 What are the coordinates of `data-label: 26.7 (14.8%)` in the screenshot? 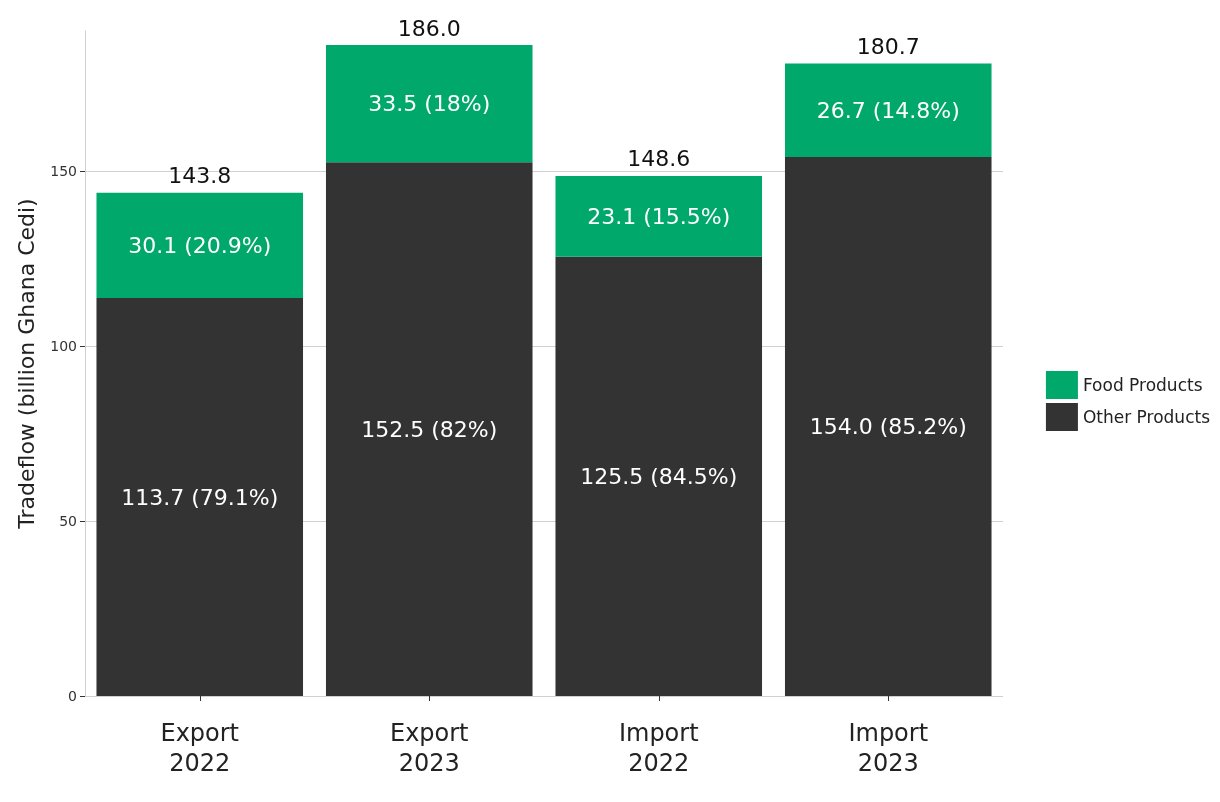 It's located at (888, 110).